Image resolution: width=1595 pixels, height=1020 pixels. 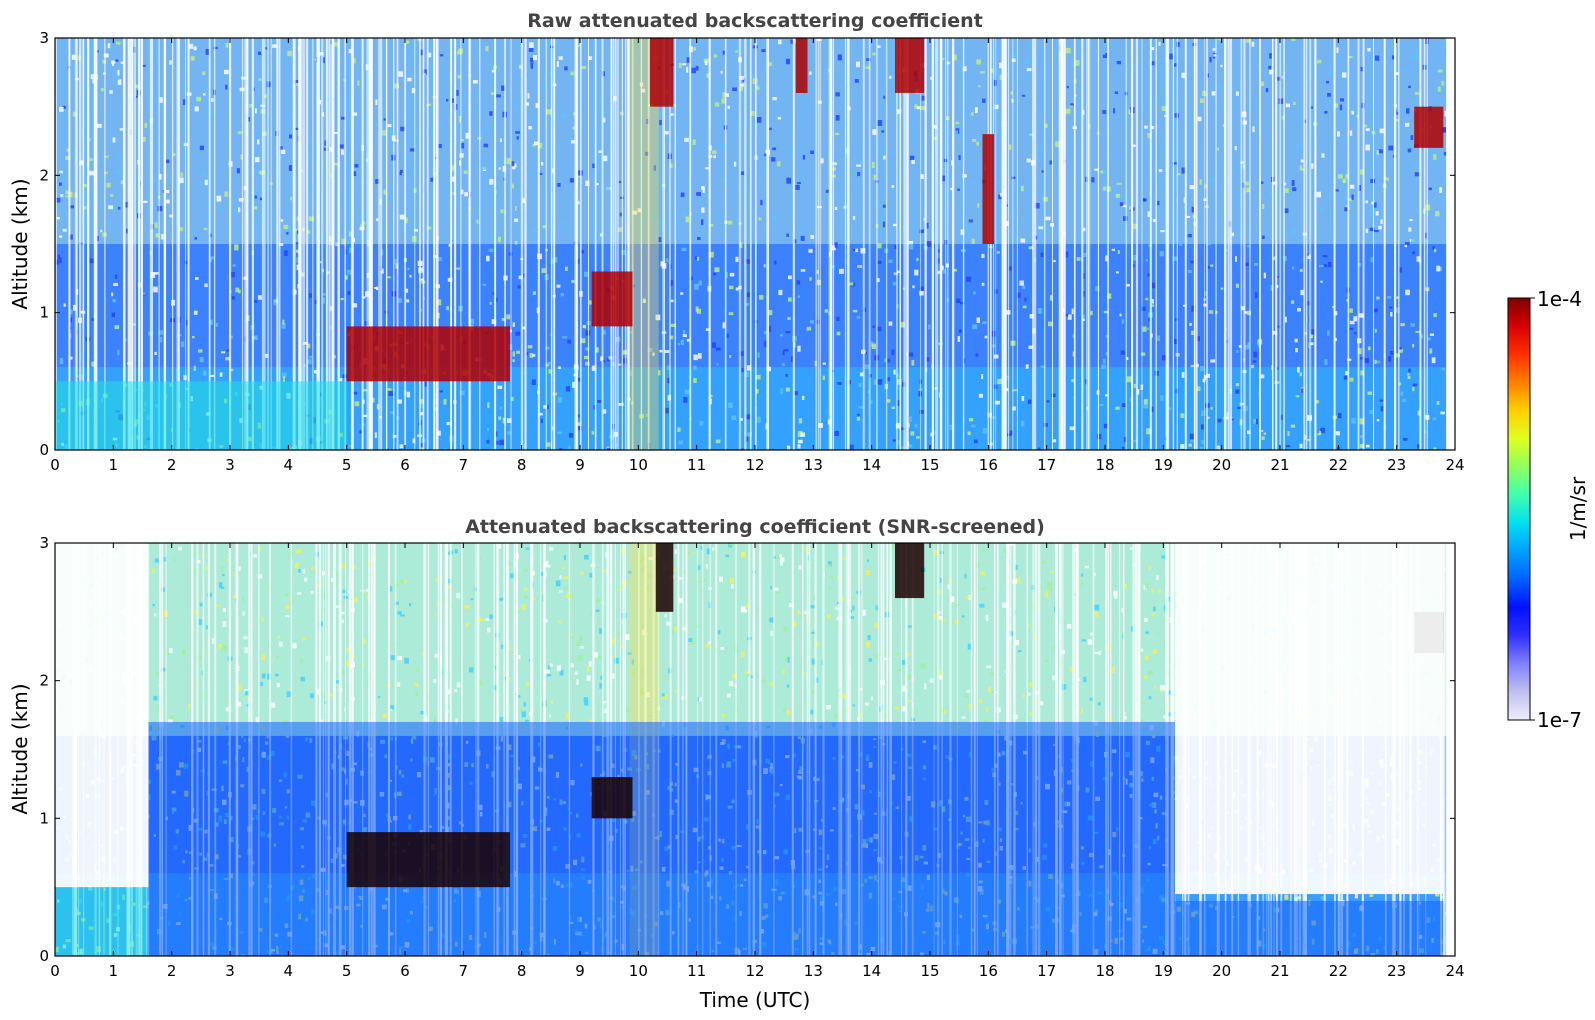 I want to click on y-axis-label-raw: Altitude (km), so click(x=20, y=243).